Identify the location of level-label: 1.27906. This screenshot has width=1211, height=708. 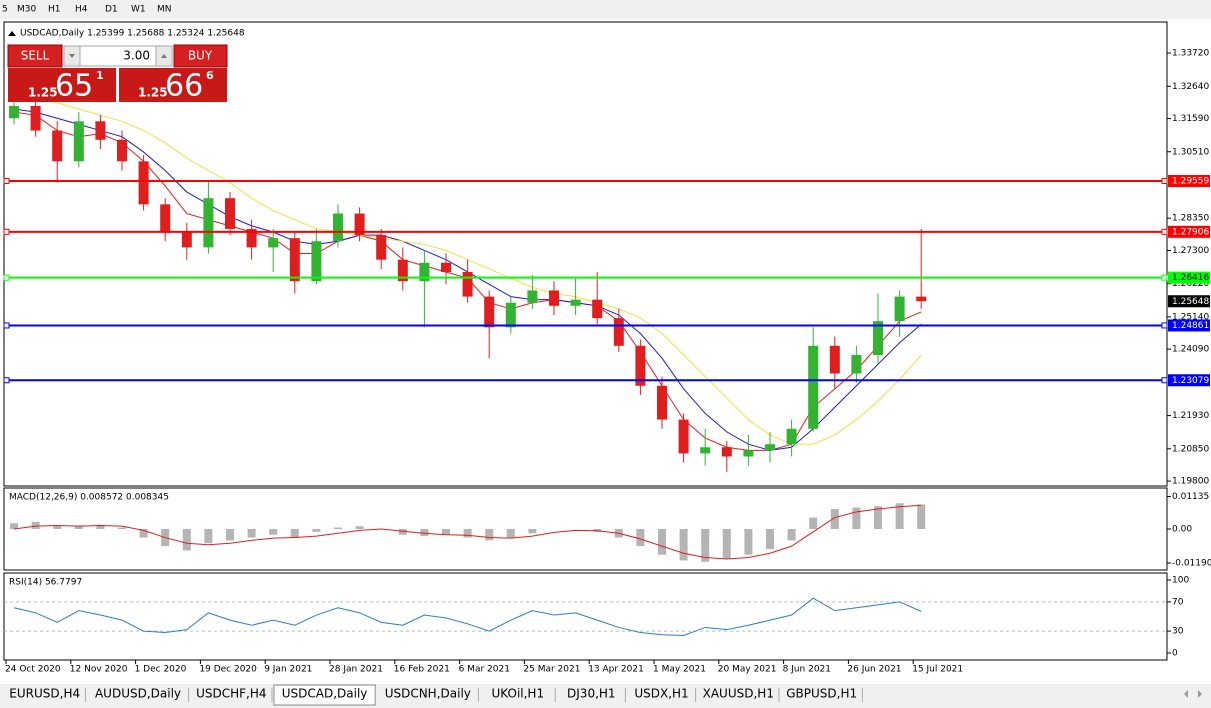
(1190, 232).